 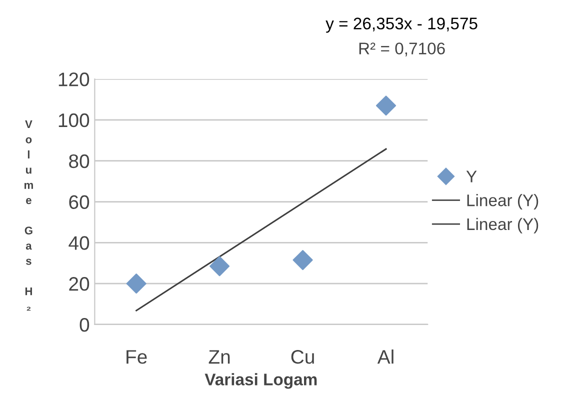 I want to click on x-tick-label: Cu, so click(x=302, y=357).